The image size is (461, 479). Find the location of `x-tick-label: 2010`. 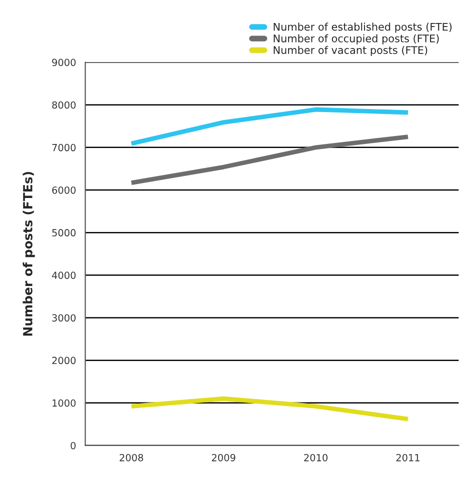

x-tick-label: 2010 is located at coordinates (316, 458).